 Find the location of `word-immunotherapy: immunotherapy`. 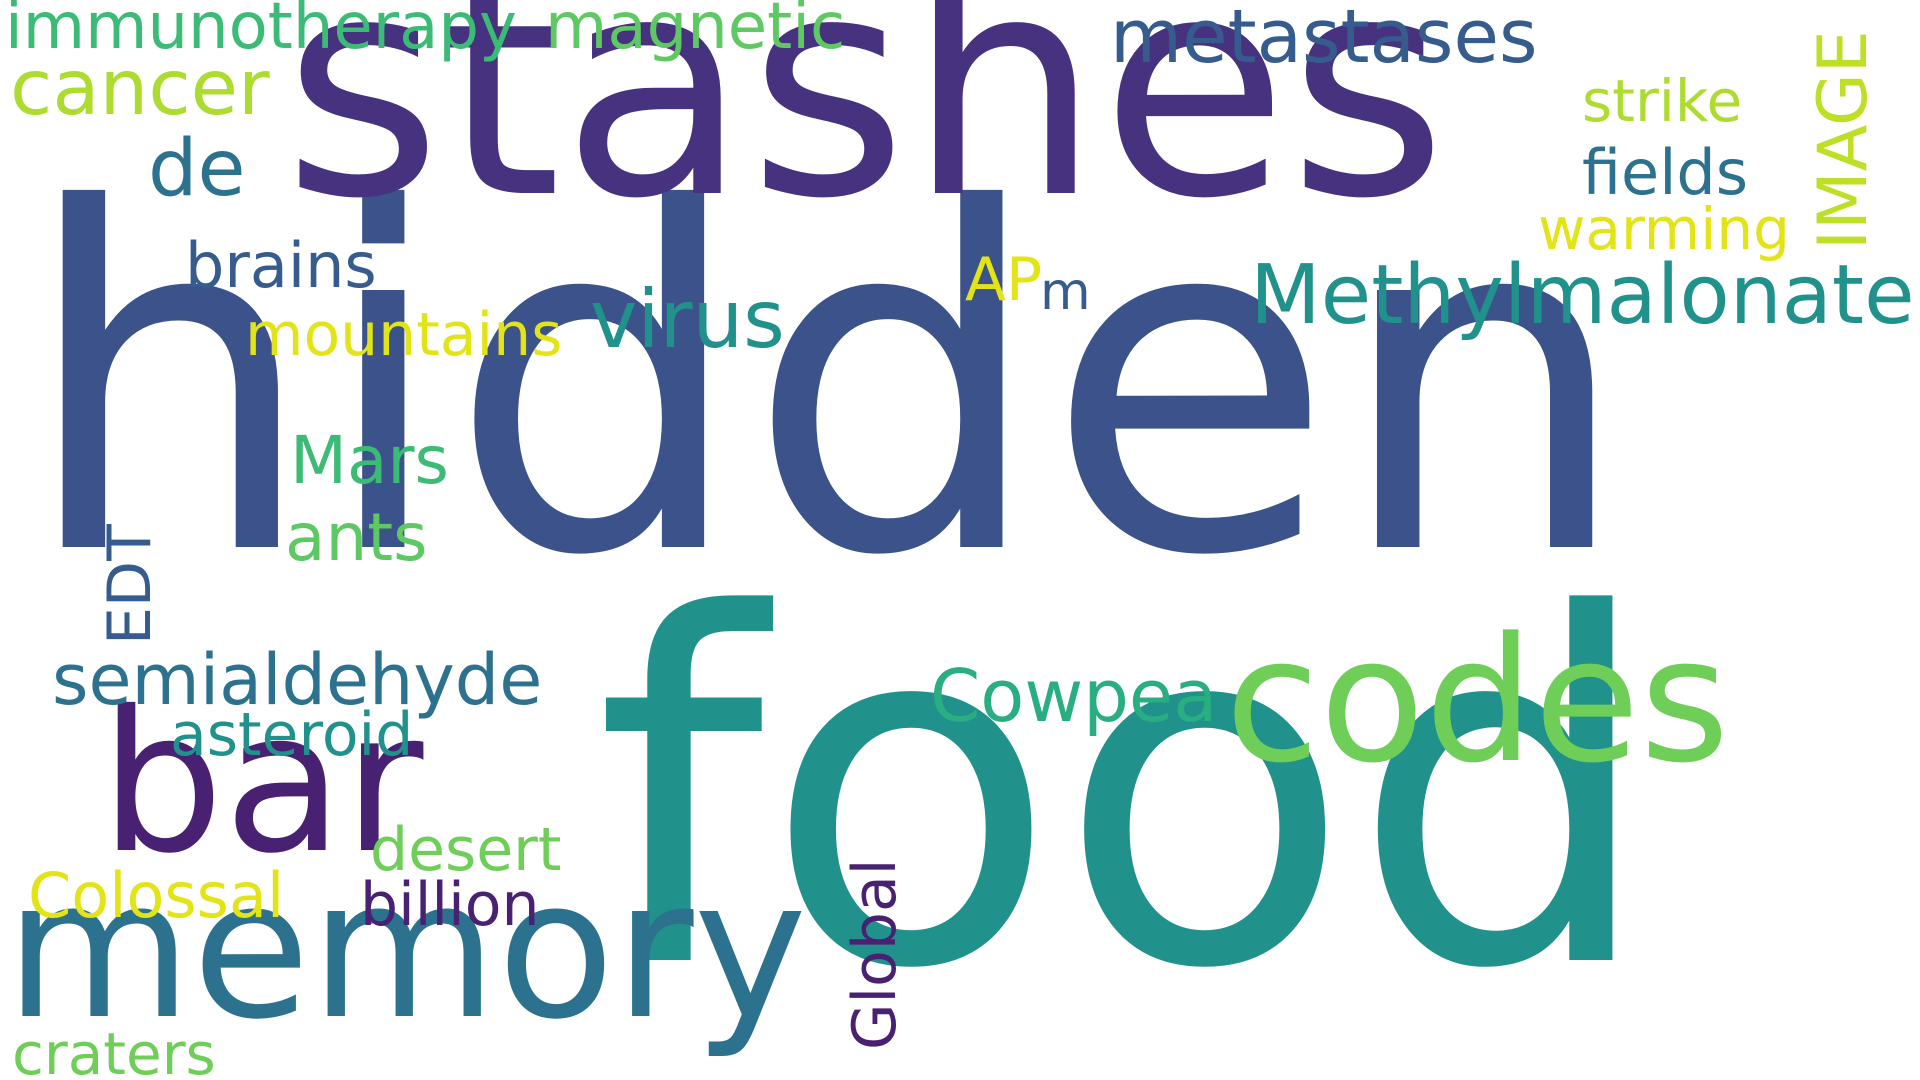

word-immunotherapy: immunotherapy is located at coordinates (261, 32).